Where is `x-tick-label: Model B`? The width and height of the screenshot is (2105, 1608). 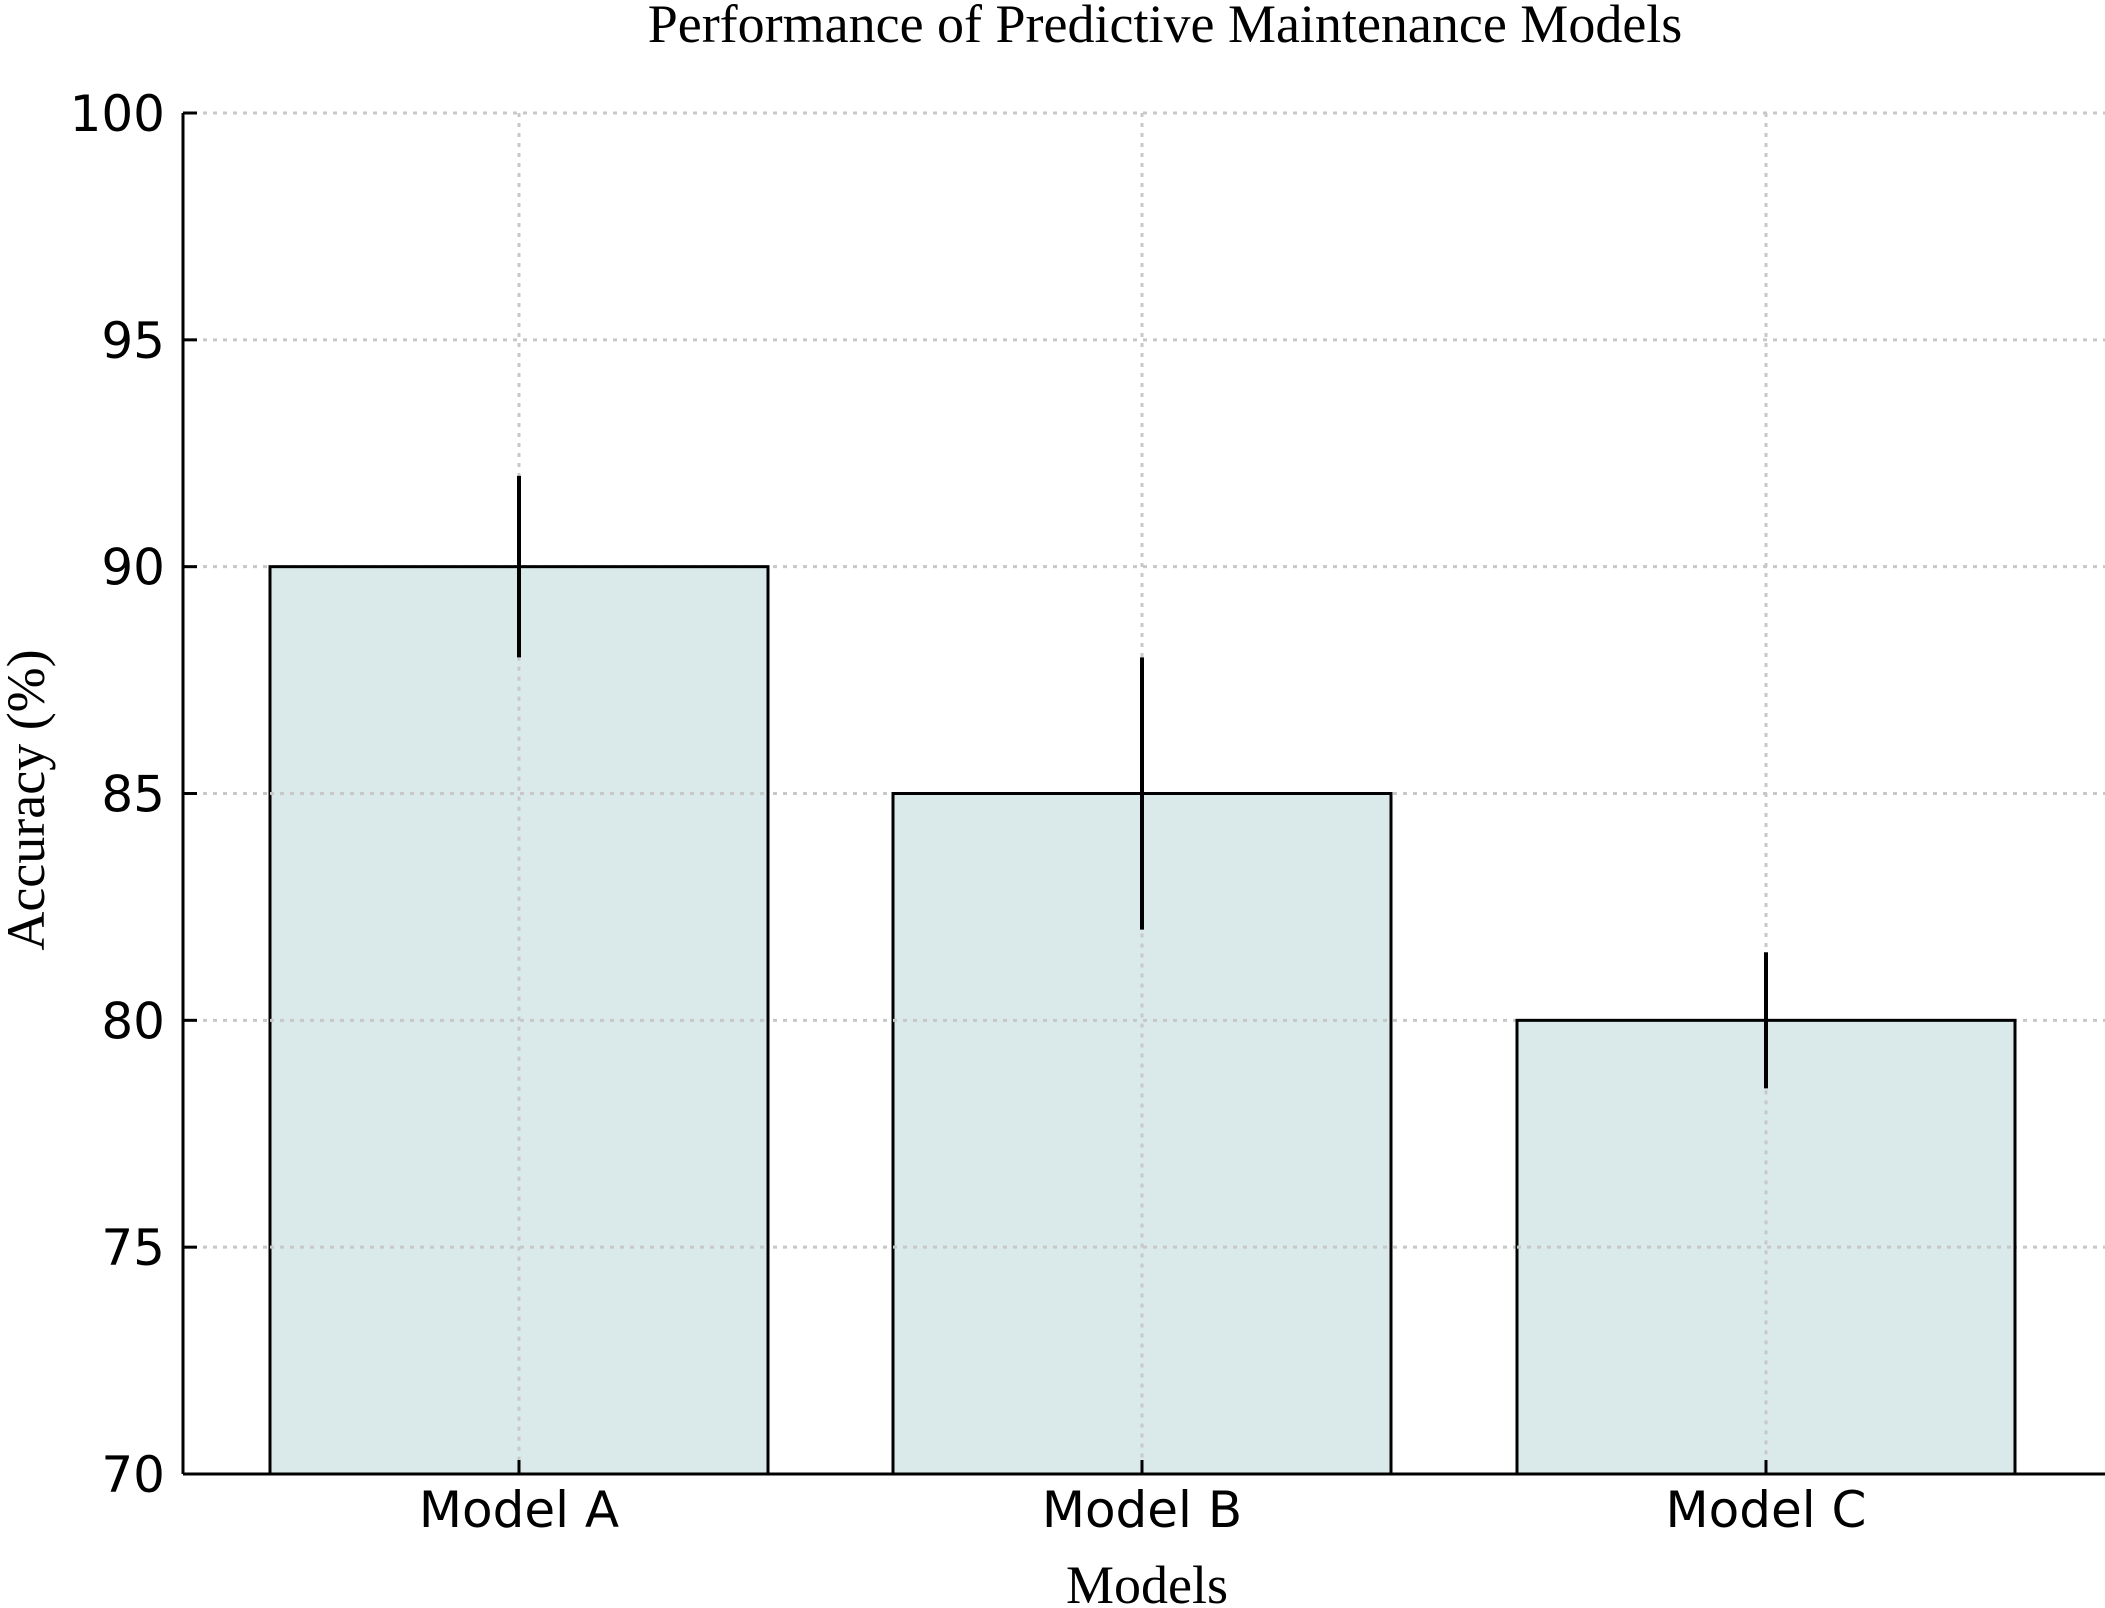 x-tick-label: Model B is located at coordinates (1142, 1510).